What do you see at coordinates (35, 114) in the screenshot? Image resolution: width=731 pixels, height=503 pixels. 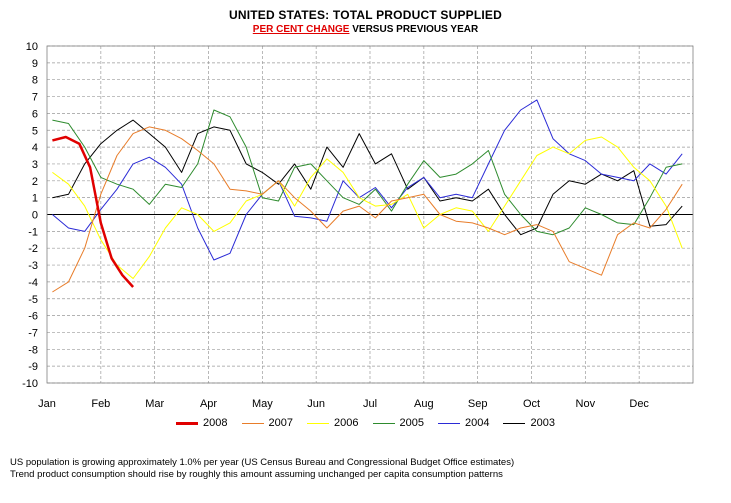 I see `y-tick-label: 6` at bounding box center [35, 114].